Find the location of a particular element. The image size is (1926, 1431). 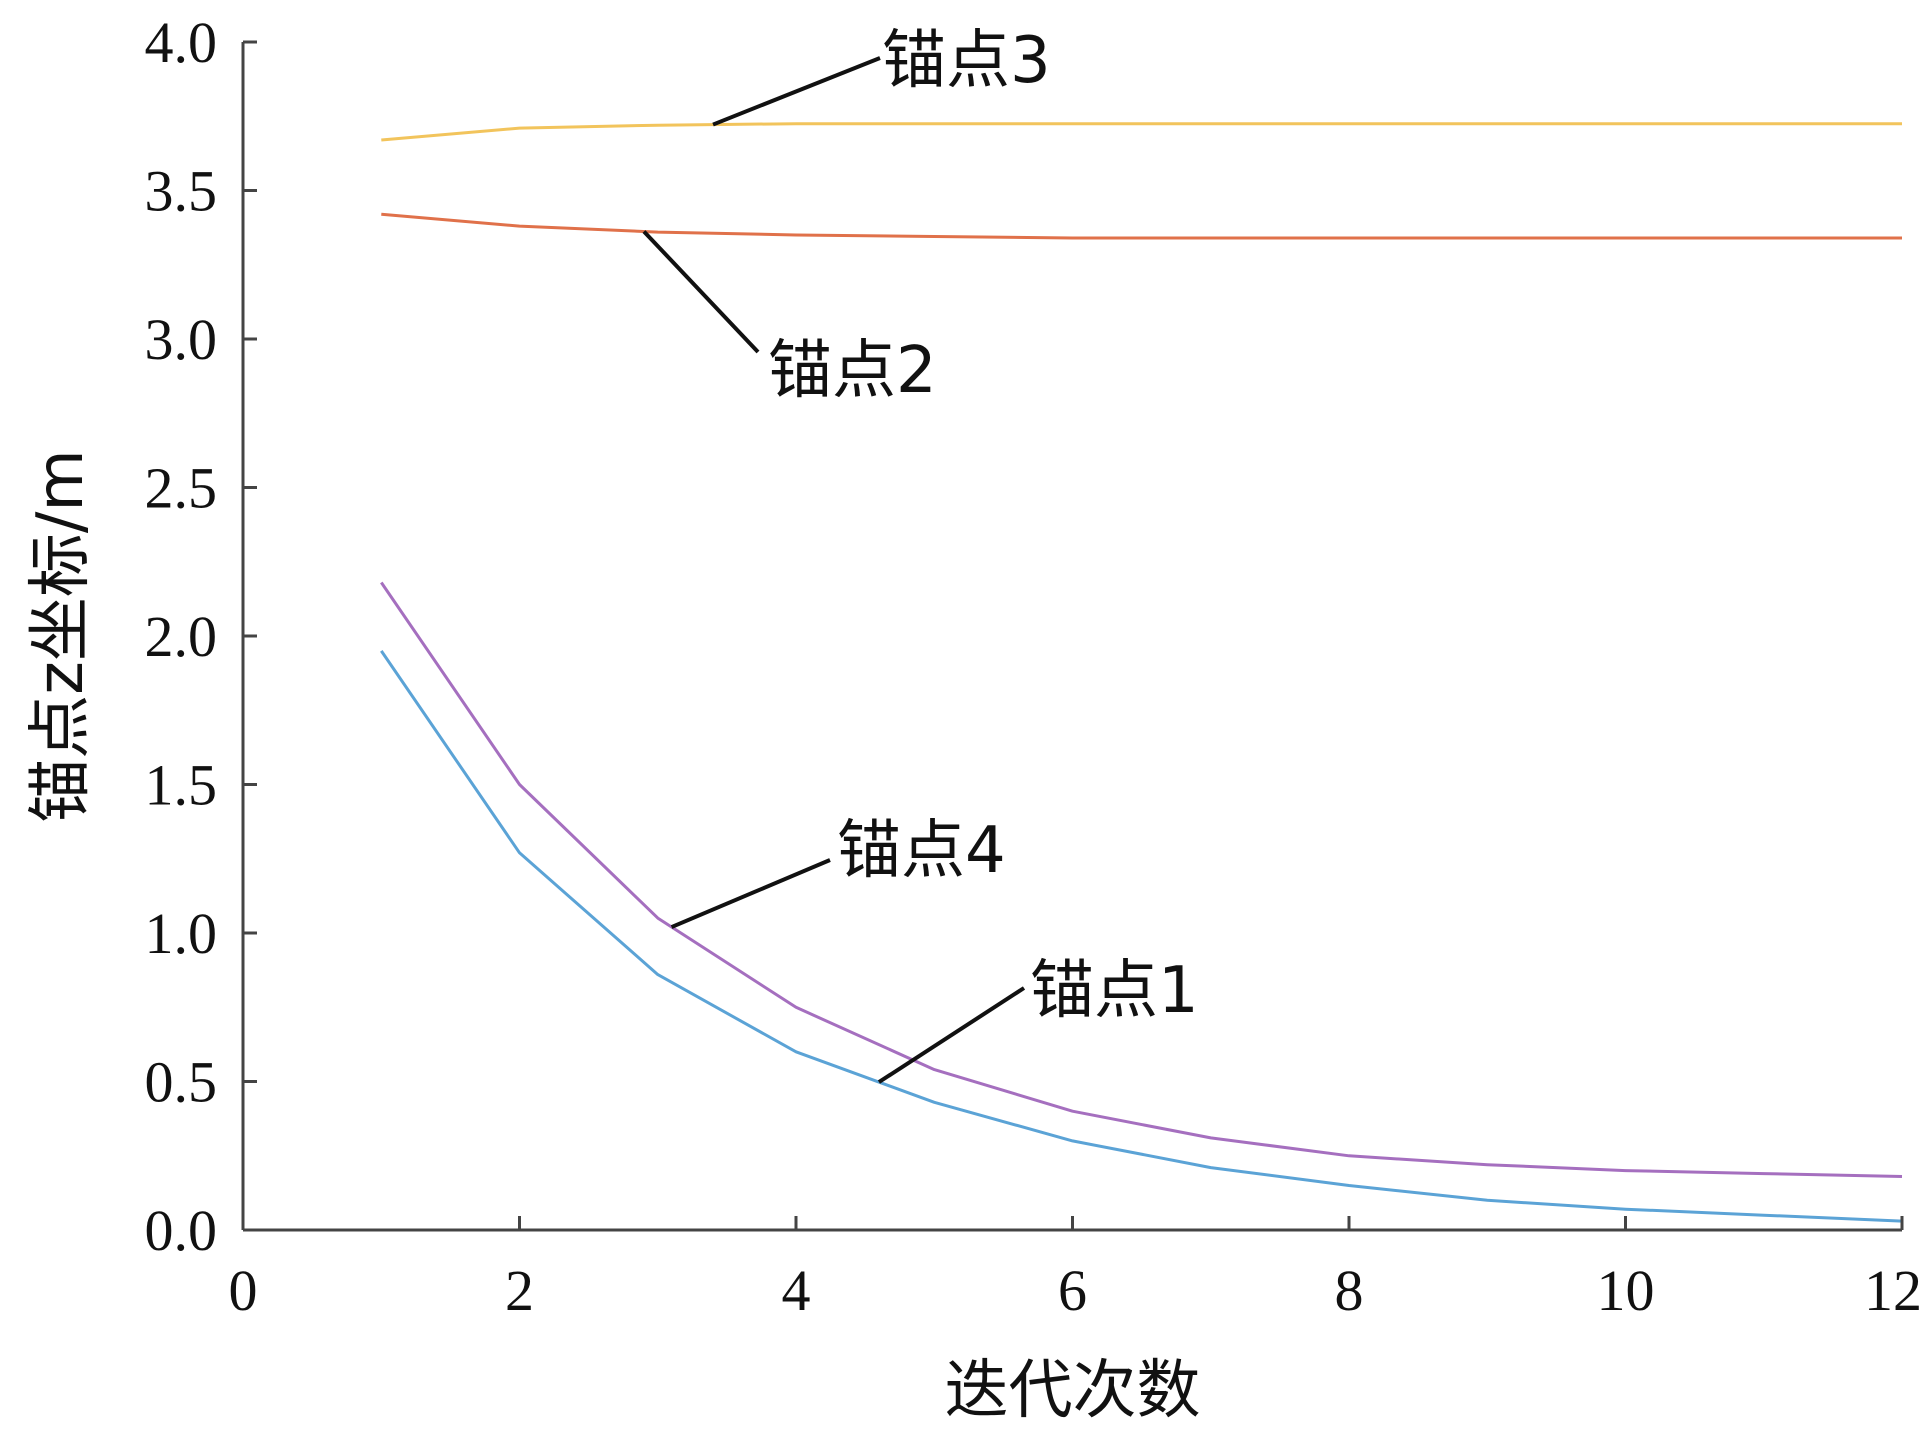

y-tick-label: 2.5 is located at coordinates (181, 488).